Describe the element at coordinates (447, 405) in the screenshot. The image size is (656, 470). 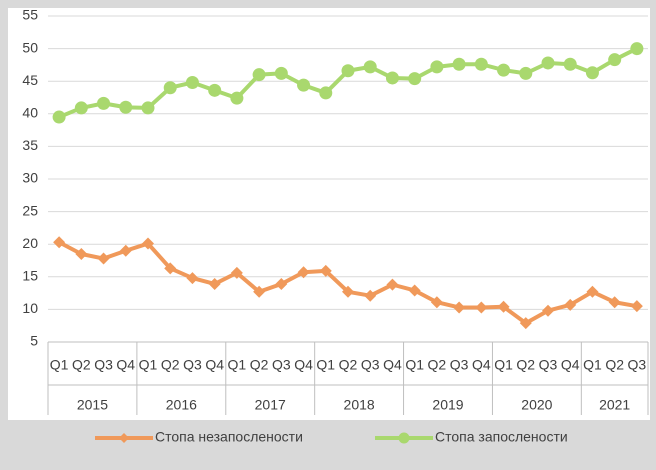
I see `x-group-label: 2019` at that location.